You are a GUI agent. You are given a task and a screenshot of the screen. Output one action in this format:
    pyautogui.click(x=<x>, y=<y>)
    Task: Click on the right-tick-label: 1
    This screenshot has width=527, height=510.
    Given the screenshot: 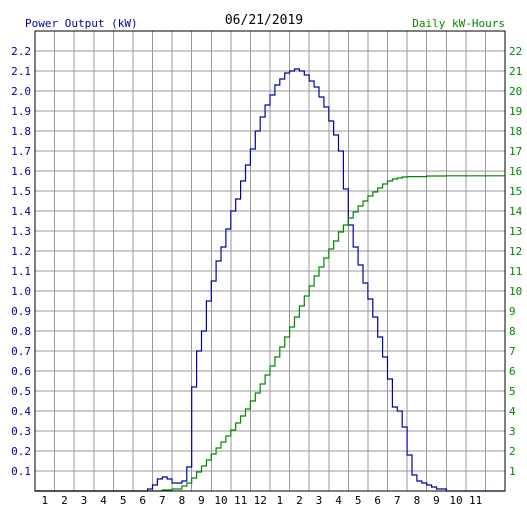 What is the action you would take?
    pyautogui.click(x=512, y=471)
    